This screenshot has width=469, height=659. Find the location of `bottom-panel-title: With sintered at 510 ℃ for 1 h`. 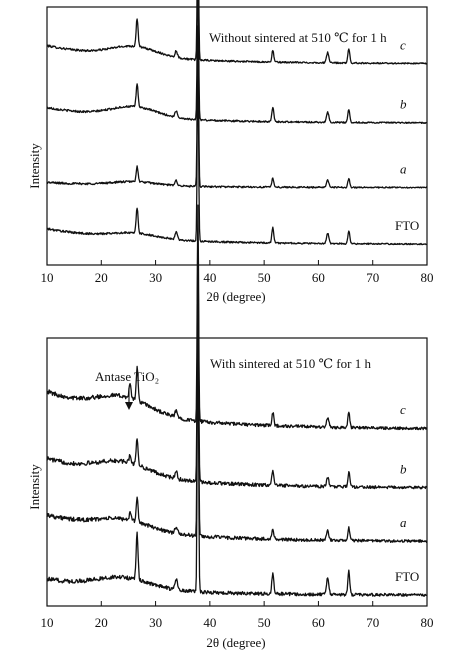

bottom-panel-title: With sintered at 510 ℃ for 1 h is located at coordinates (290, 363).